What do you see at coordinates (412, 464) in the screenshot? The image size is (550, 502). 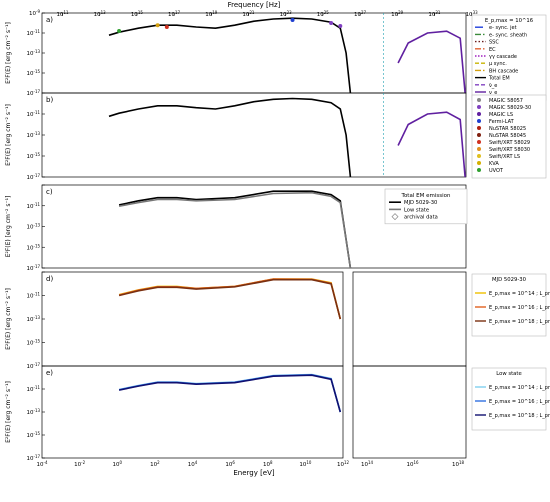 I see `bottom-tick-label: 10¹⁶` at bounding box center [412, 464].